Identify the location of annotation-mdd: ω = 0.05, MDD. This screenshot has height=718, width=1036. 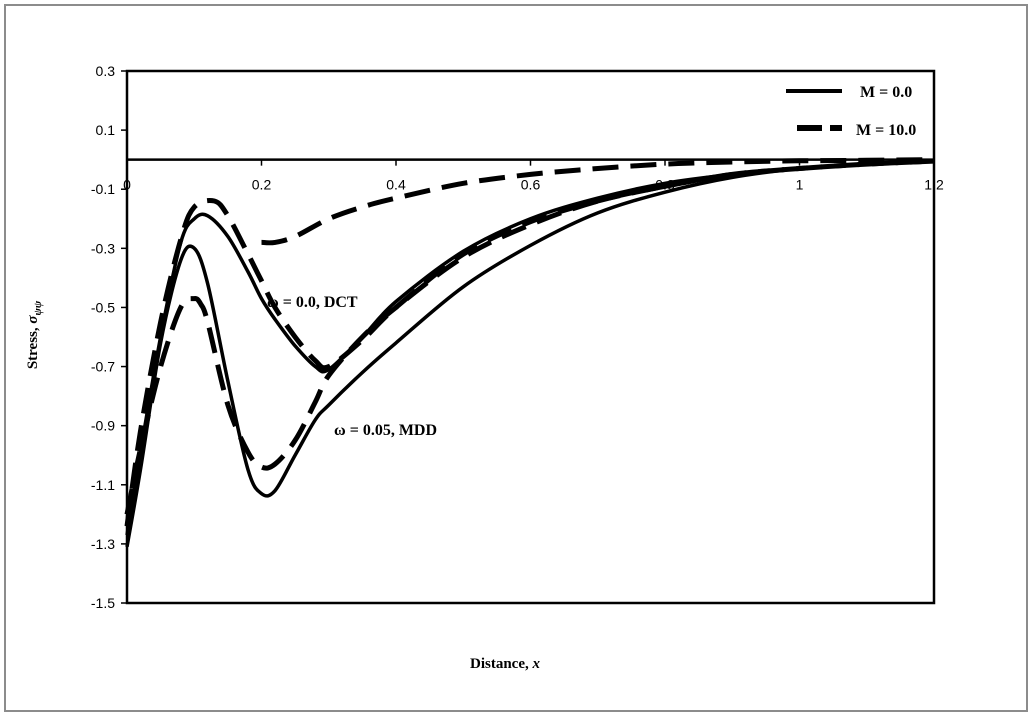
(385, 430).